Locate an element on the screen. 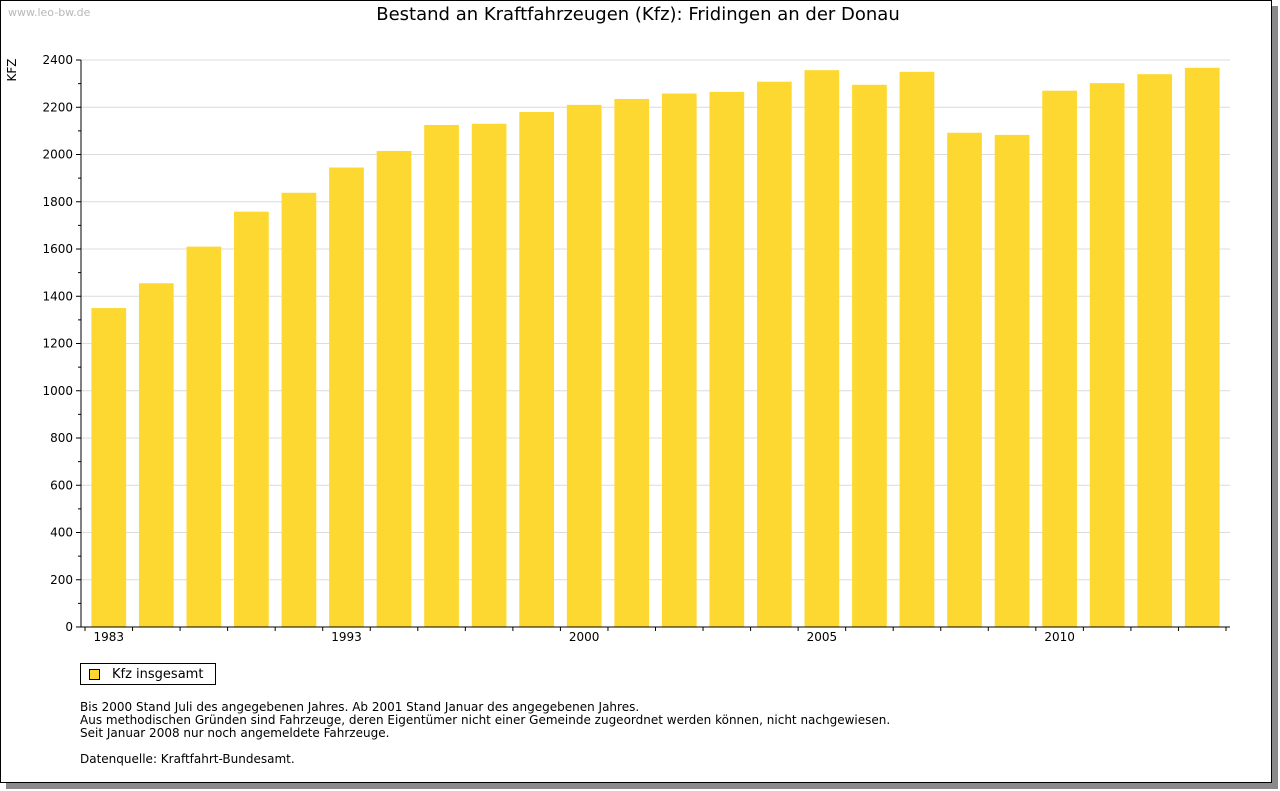  y-tick-label: 1800 is located at coordinates (57, 202).